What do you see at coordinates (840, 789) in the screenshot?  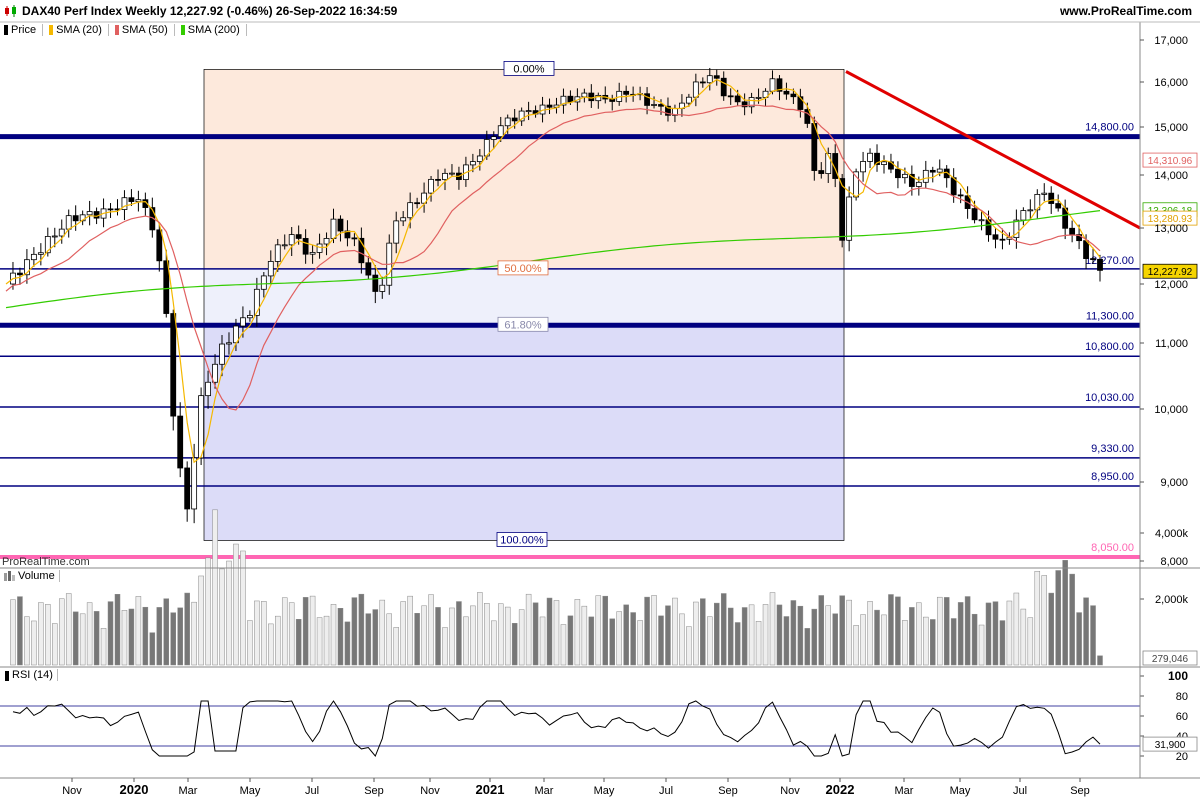 I see `x-tick-label: 2022` at bounding box center [840, 789].